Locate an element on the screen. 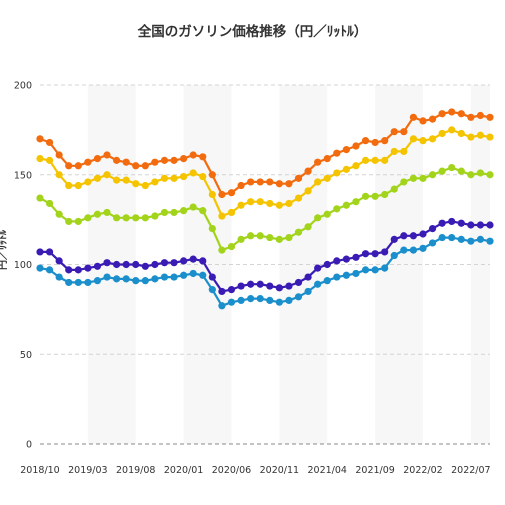  y-tick-label: 50 is located at coordinates (26, 355).